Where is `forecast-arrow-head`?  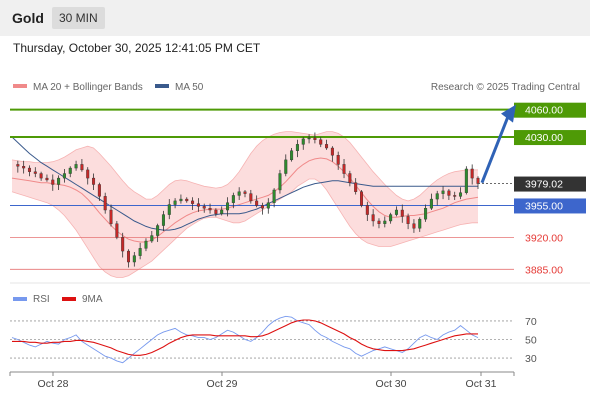 forecast-arrow-head is located at coordinates (508, 113).